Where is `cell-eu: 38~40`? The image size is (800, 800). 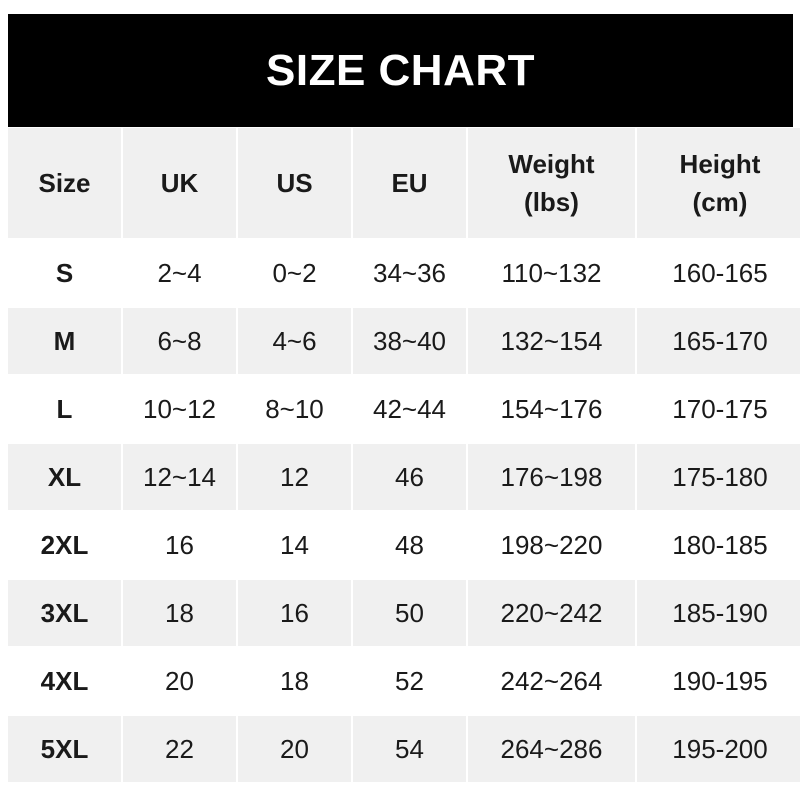 cell-eu: 38~40 is located at coordinates (409, 341).